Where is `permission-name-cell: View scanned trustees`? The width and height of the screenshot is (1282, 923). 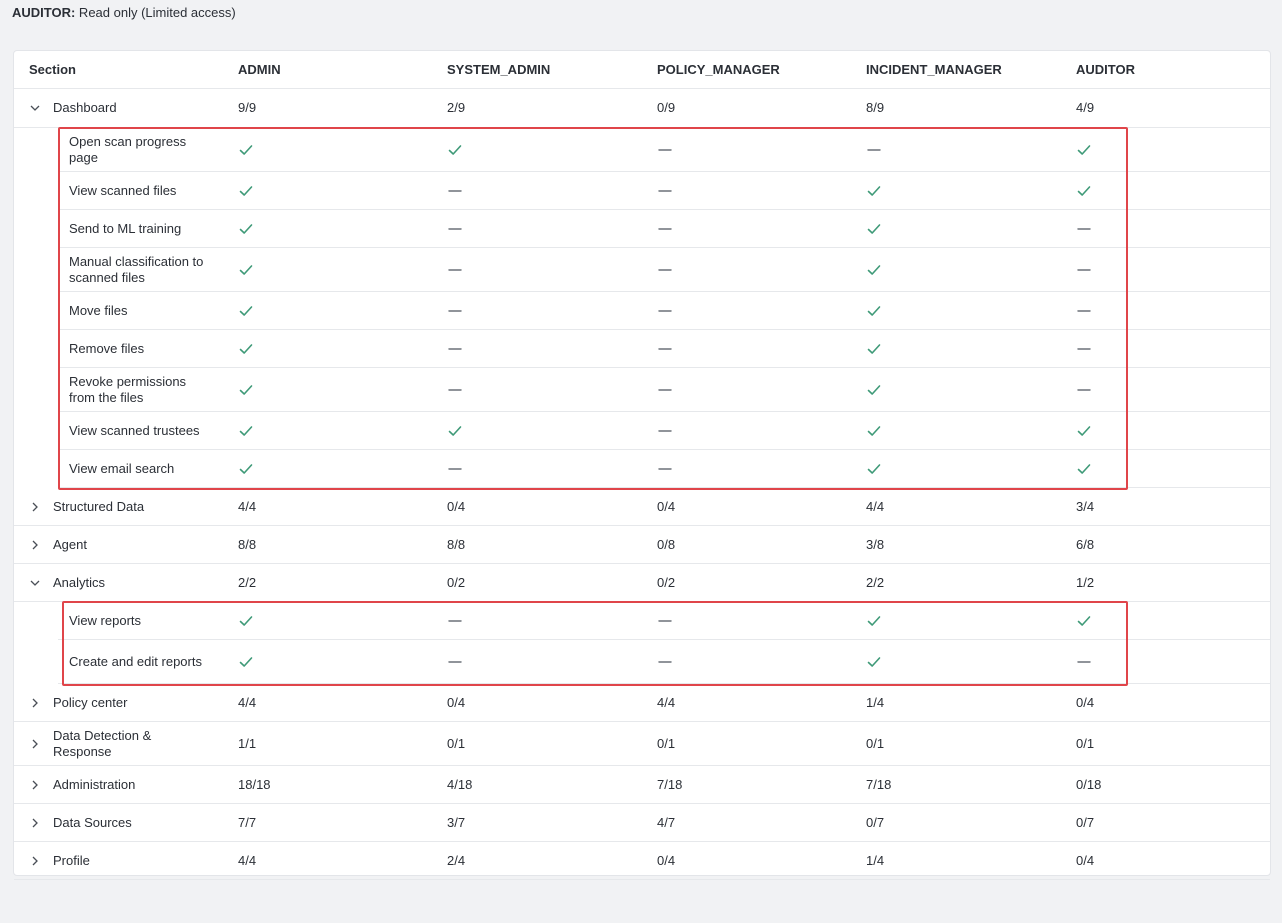
permission-name-cell: View scanned trustees is located at coordinates (144, 430).